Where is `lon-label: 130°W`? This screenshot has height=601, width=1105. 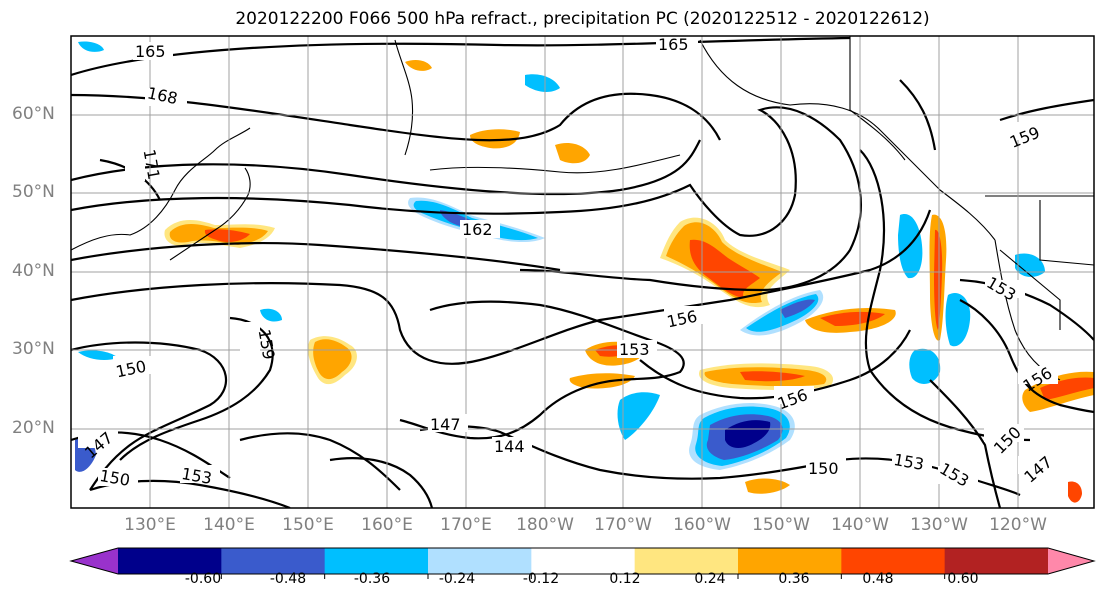
lon-label: 130°W is located at coordinates (939, 525).